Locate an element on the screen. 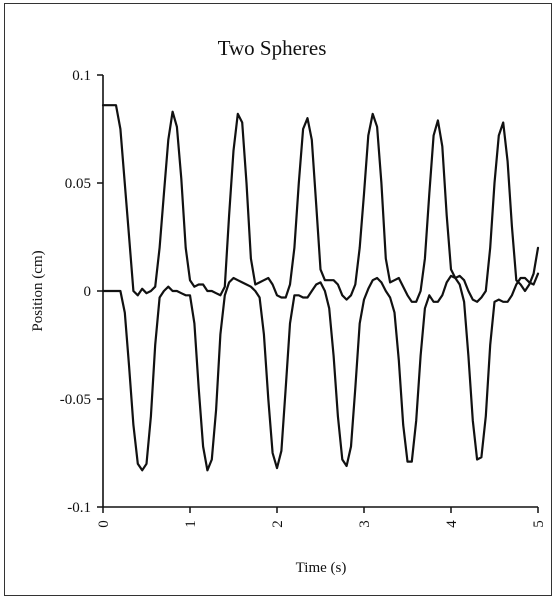 This screenshot has width=558, height=601. y-axis-label: Position (cm) is located at coordinates (38, 290).